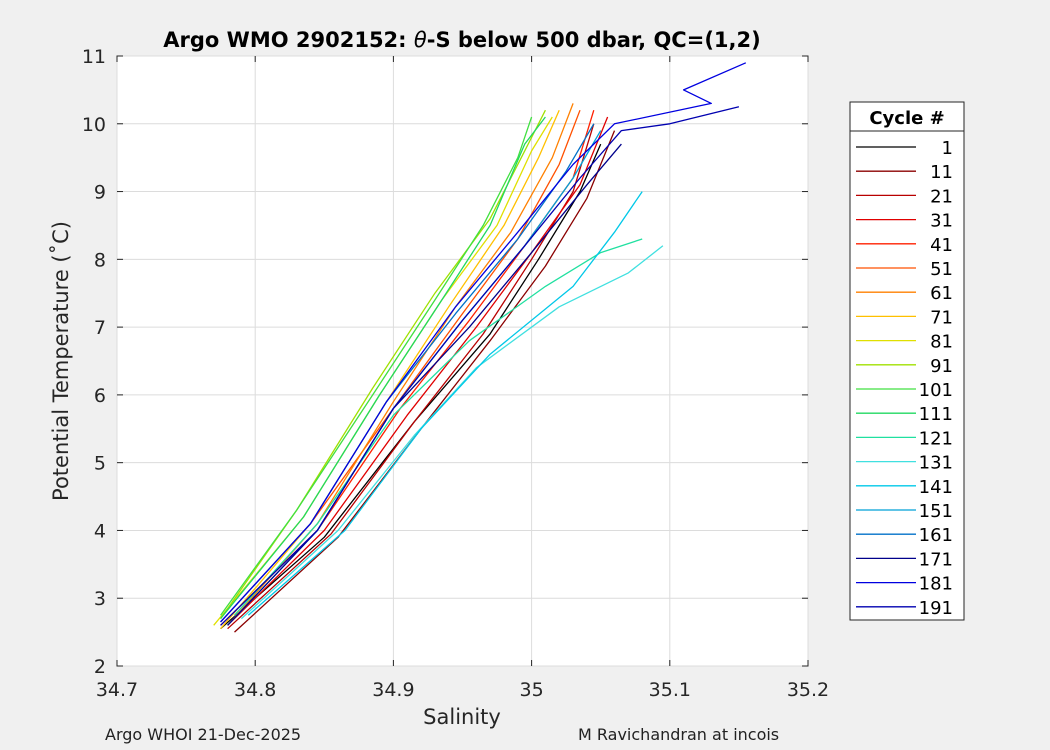 Image resolution: width=1050 pixels, height=750 pixels. What do you see at coordinates (100, 464) in the screenshot?
I see `y-tick-label: 5` at bounding box center [100, 464].